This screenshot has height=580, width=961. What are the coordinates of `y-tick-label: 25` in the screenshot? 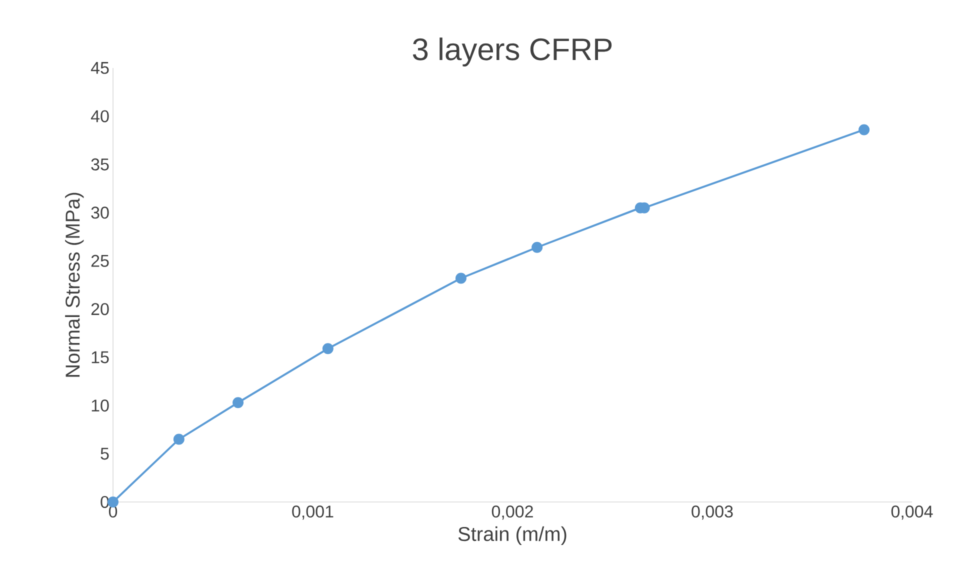 It's located at (100, 260).